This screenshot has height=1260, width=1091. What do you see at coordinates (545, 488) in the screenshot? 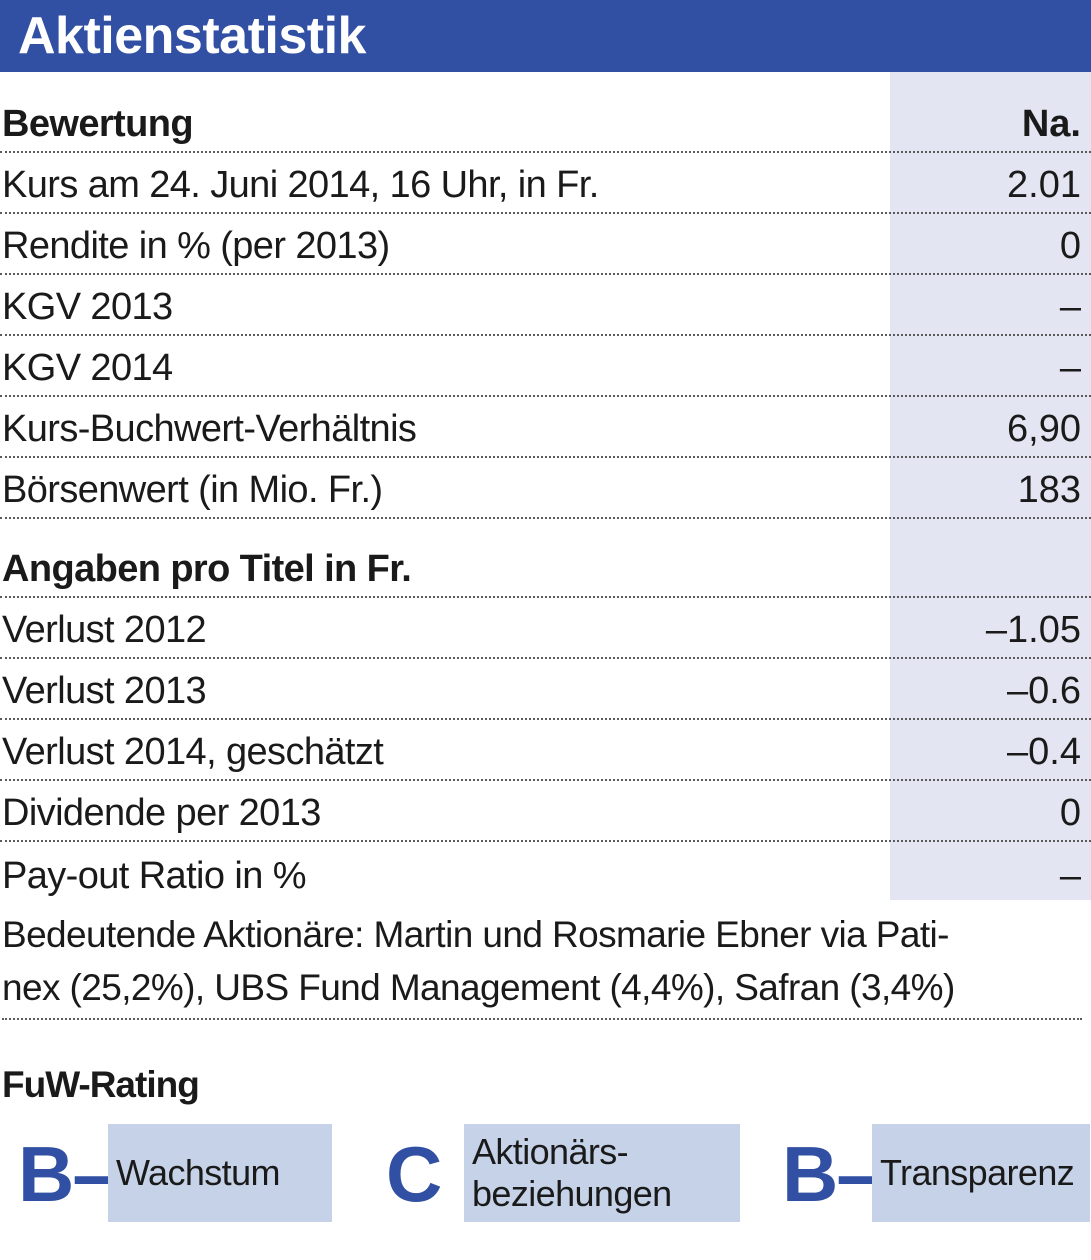
I see `table-row: Börsenwert (in Mio. Fr.) 183` at bounding box center [545, 488].